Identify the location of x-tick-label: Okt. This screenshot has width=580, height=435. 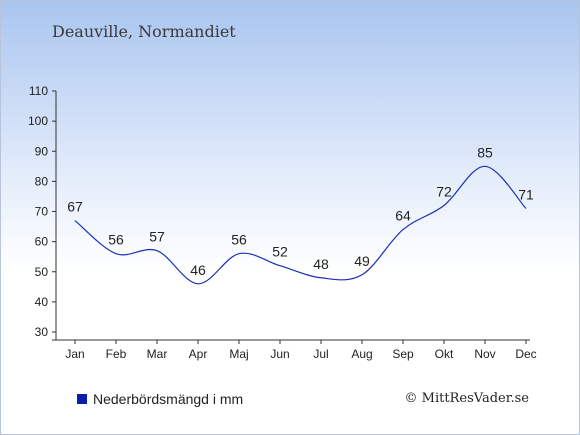
(444, 354).